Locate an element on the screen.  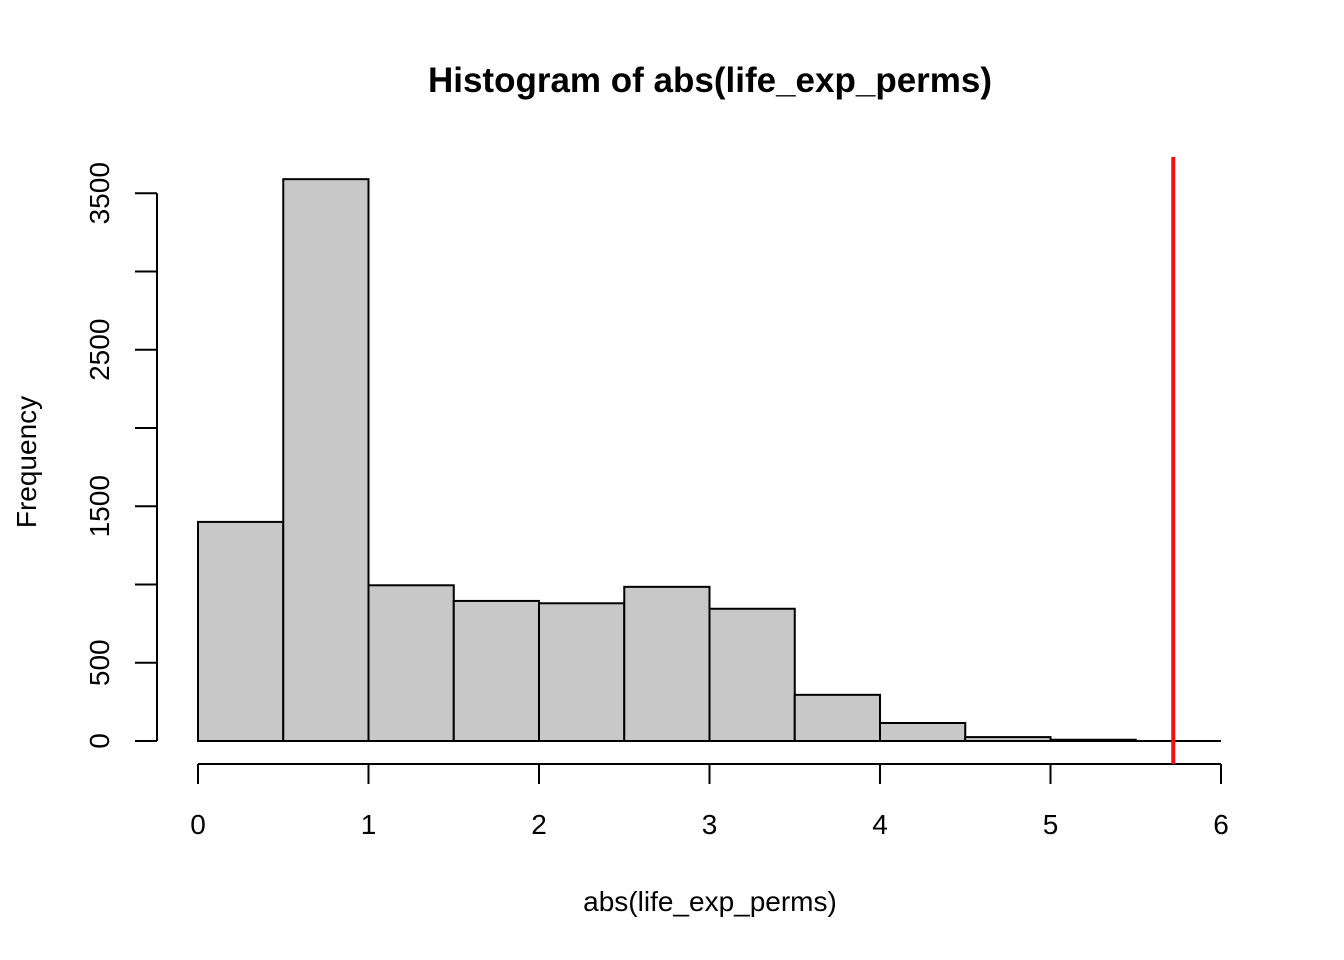
x-tick-label: 4 is located at coordinates (880, 824).